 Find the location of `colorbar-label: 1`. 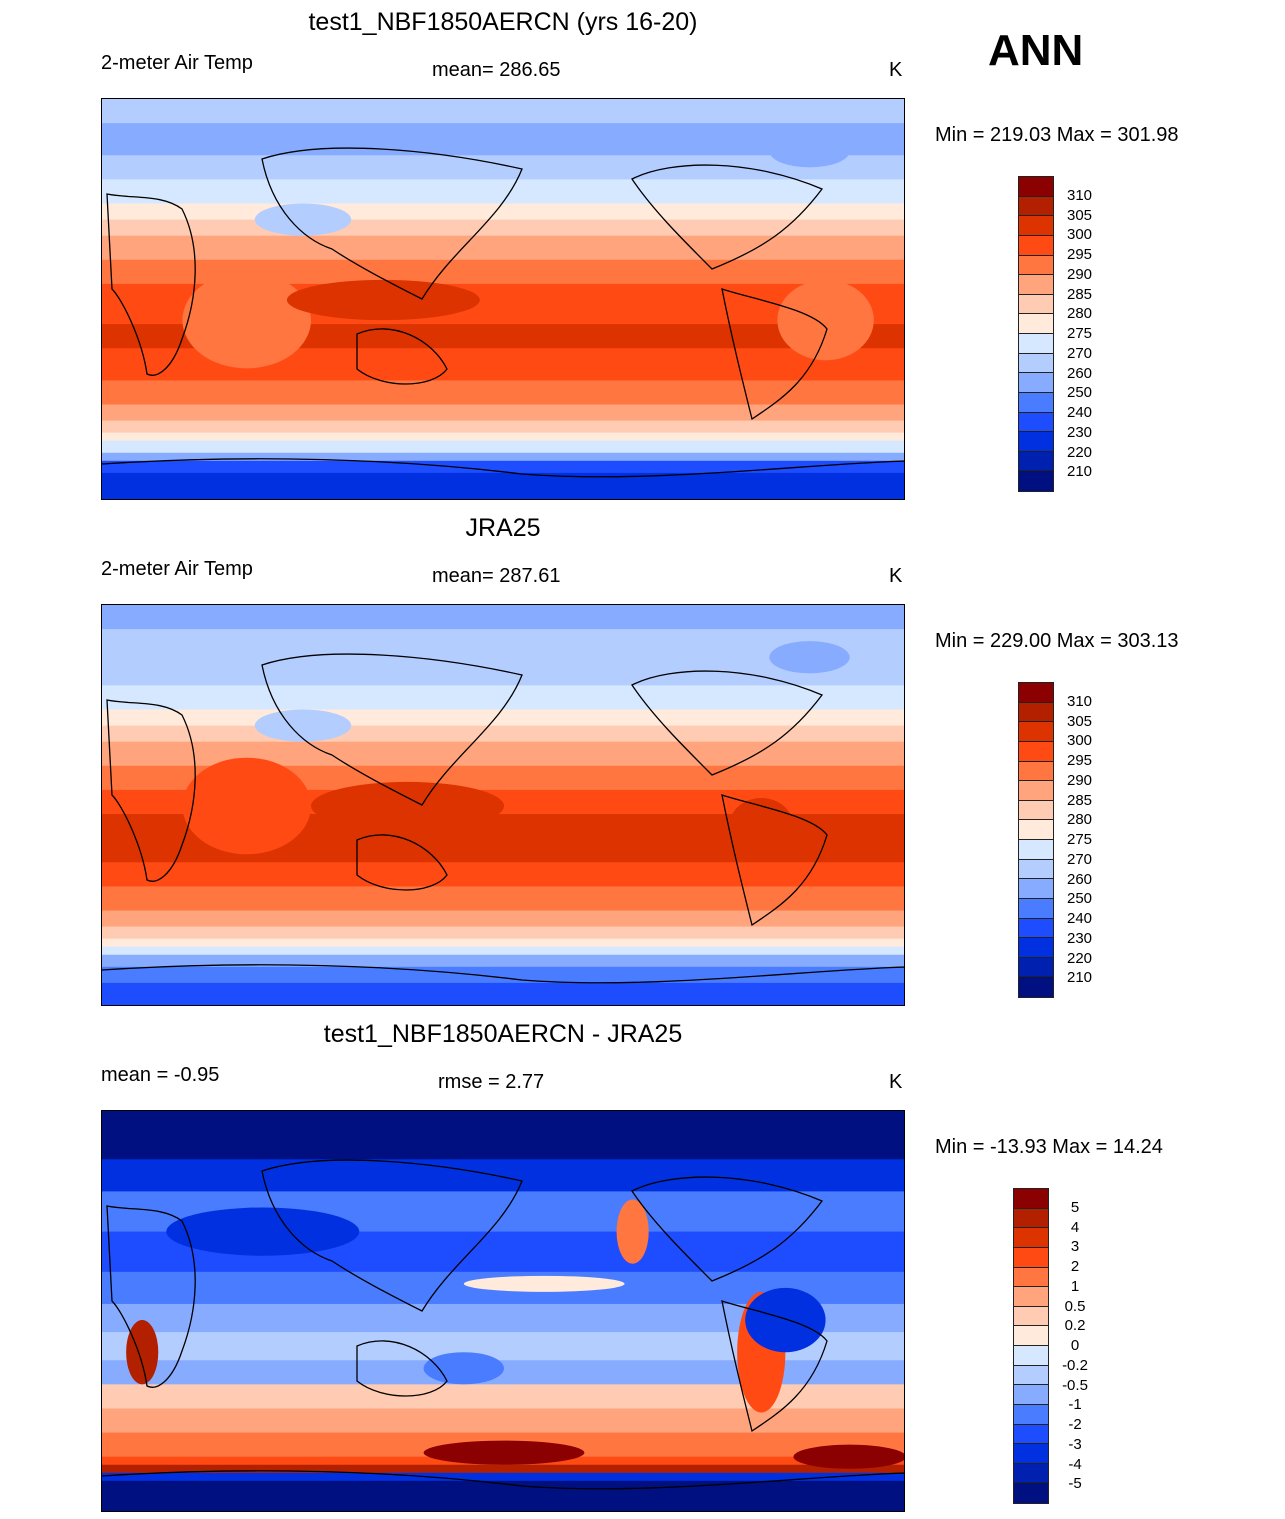

colorbar-label: 1 is located at coordinates (1075, 1286).